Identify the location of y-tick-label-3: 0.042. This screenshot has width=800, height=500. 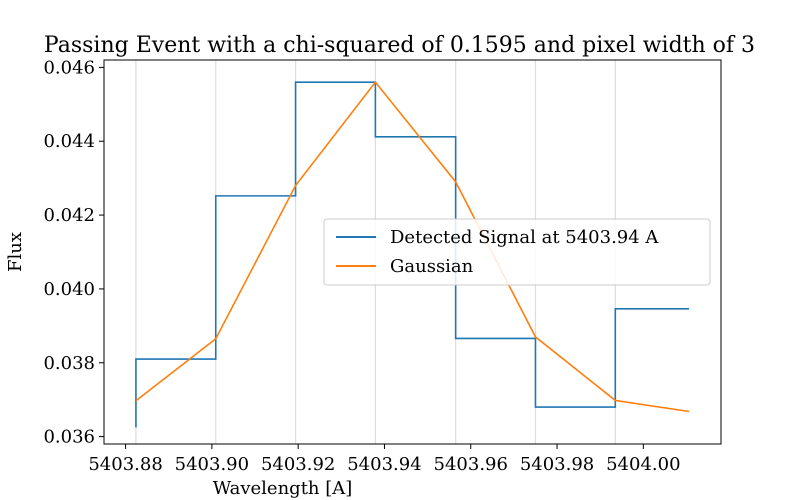
(69, 215).